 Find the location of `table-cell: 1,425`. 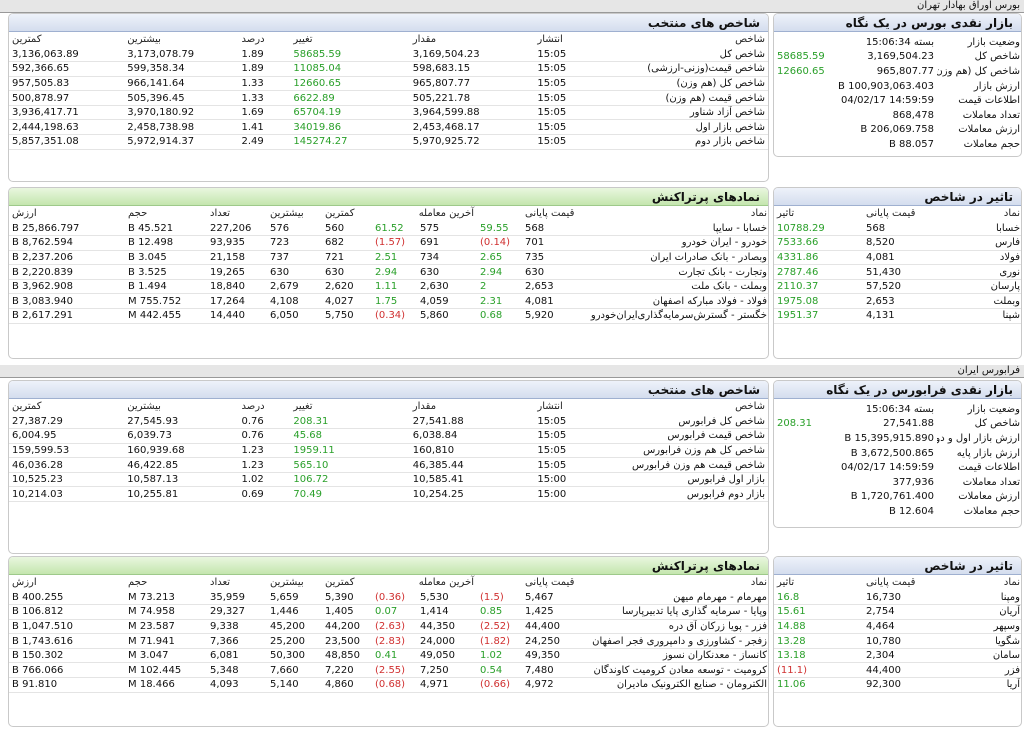

table-cell: 1,425 is located at coordinates (539, 612).